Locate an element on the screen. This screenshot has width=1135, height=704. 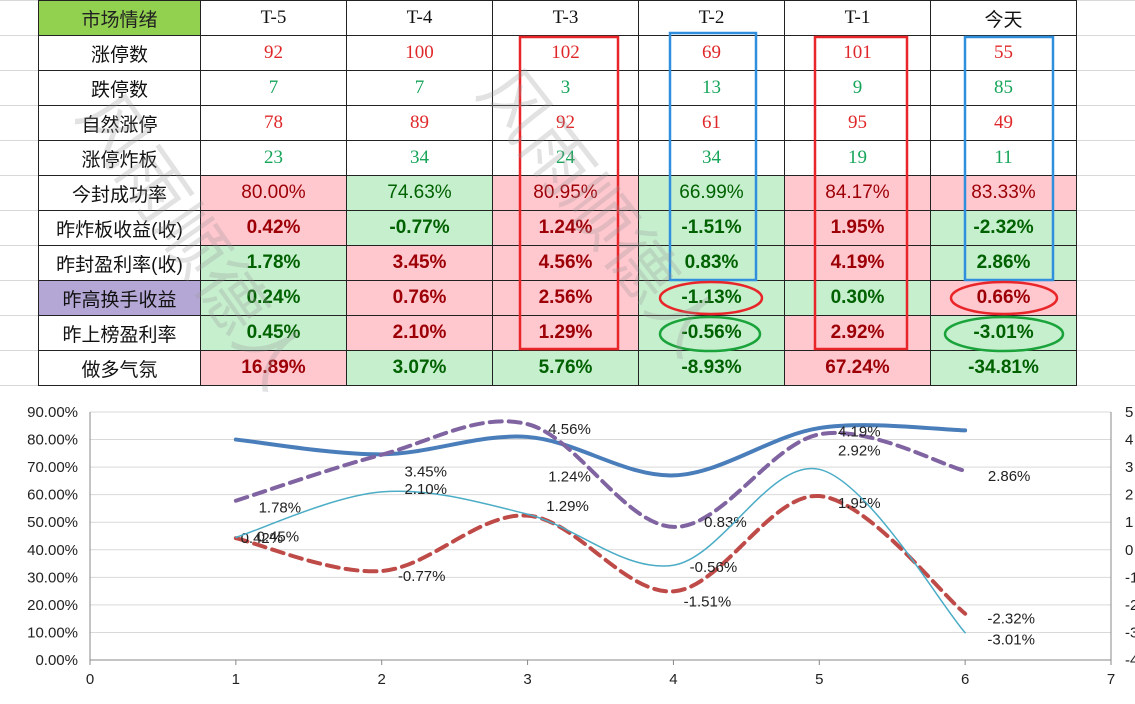
table-cell: 69 is located at coordinates (711, 53).